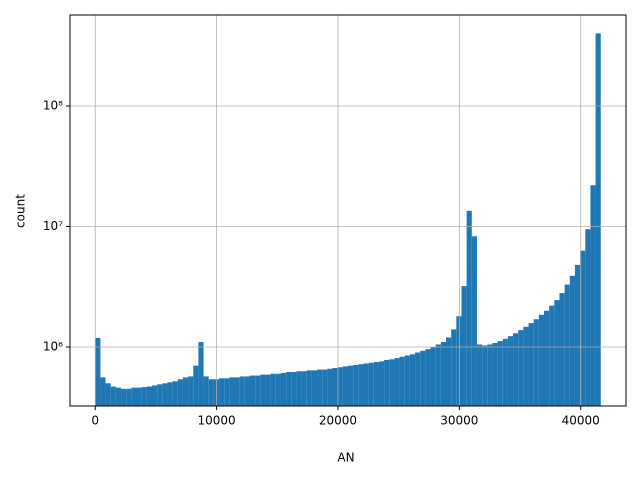  What do you see at coordinates (53, 105) in the screenshot?
I see `y-tick-label: 10⁸` at bounding box center [53, 105].